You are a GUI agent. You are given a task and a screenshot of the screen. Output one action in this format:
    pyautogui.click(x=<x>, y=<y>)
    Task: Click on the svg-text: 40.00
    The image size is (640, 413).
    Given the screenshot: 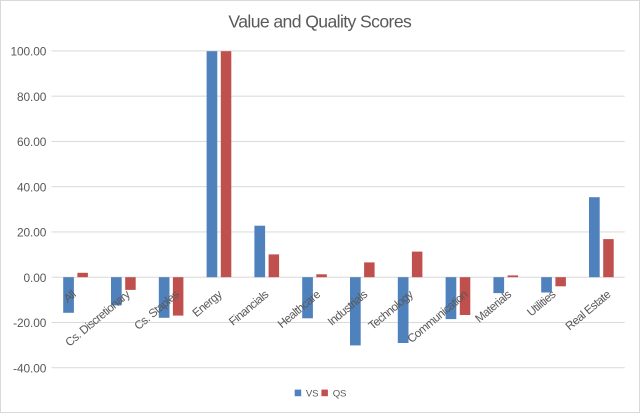 What is the action you would take?
    pyautogui.click(x=32, y=187)
    